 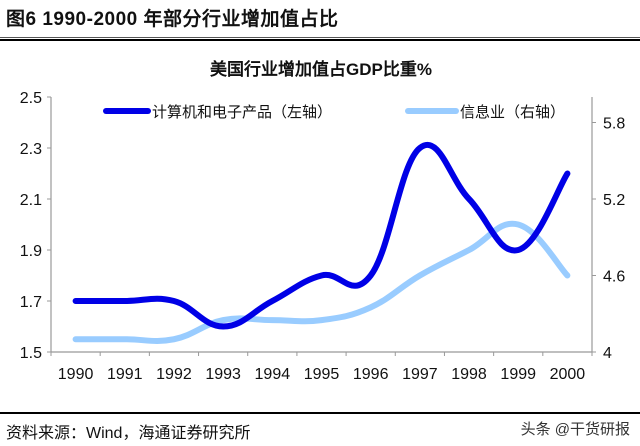 I want to click on title-rule-thin, so click(x=320, y=37).